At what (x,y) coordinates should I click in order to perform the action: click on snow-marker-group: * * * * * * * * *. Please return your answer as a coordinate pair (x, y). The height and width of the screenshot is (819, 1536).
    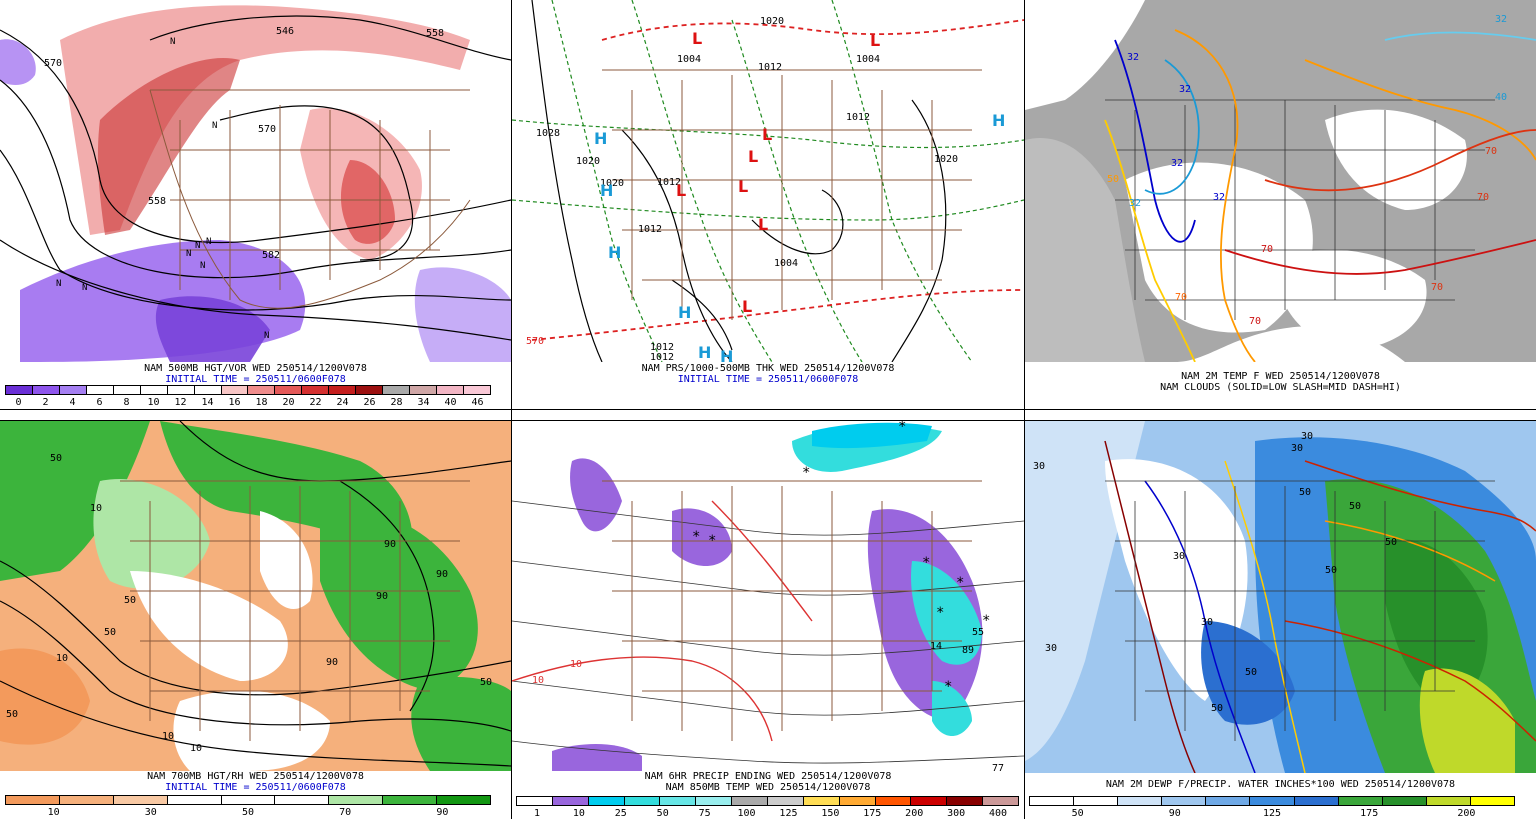
    Looking at the image, I should click on (841, 558).